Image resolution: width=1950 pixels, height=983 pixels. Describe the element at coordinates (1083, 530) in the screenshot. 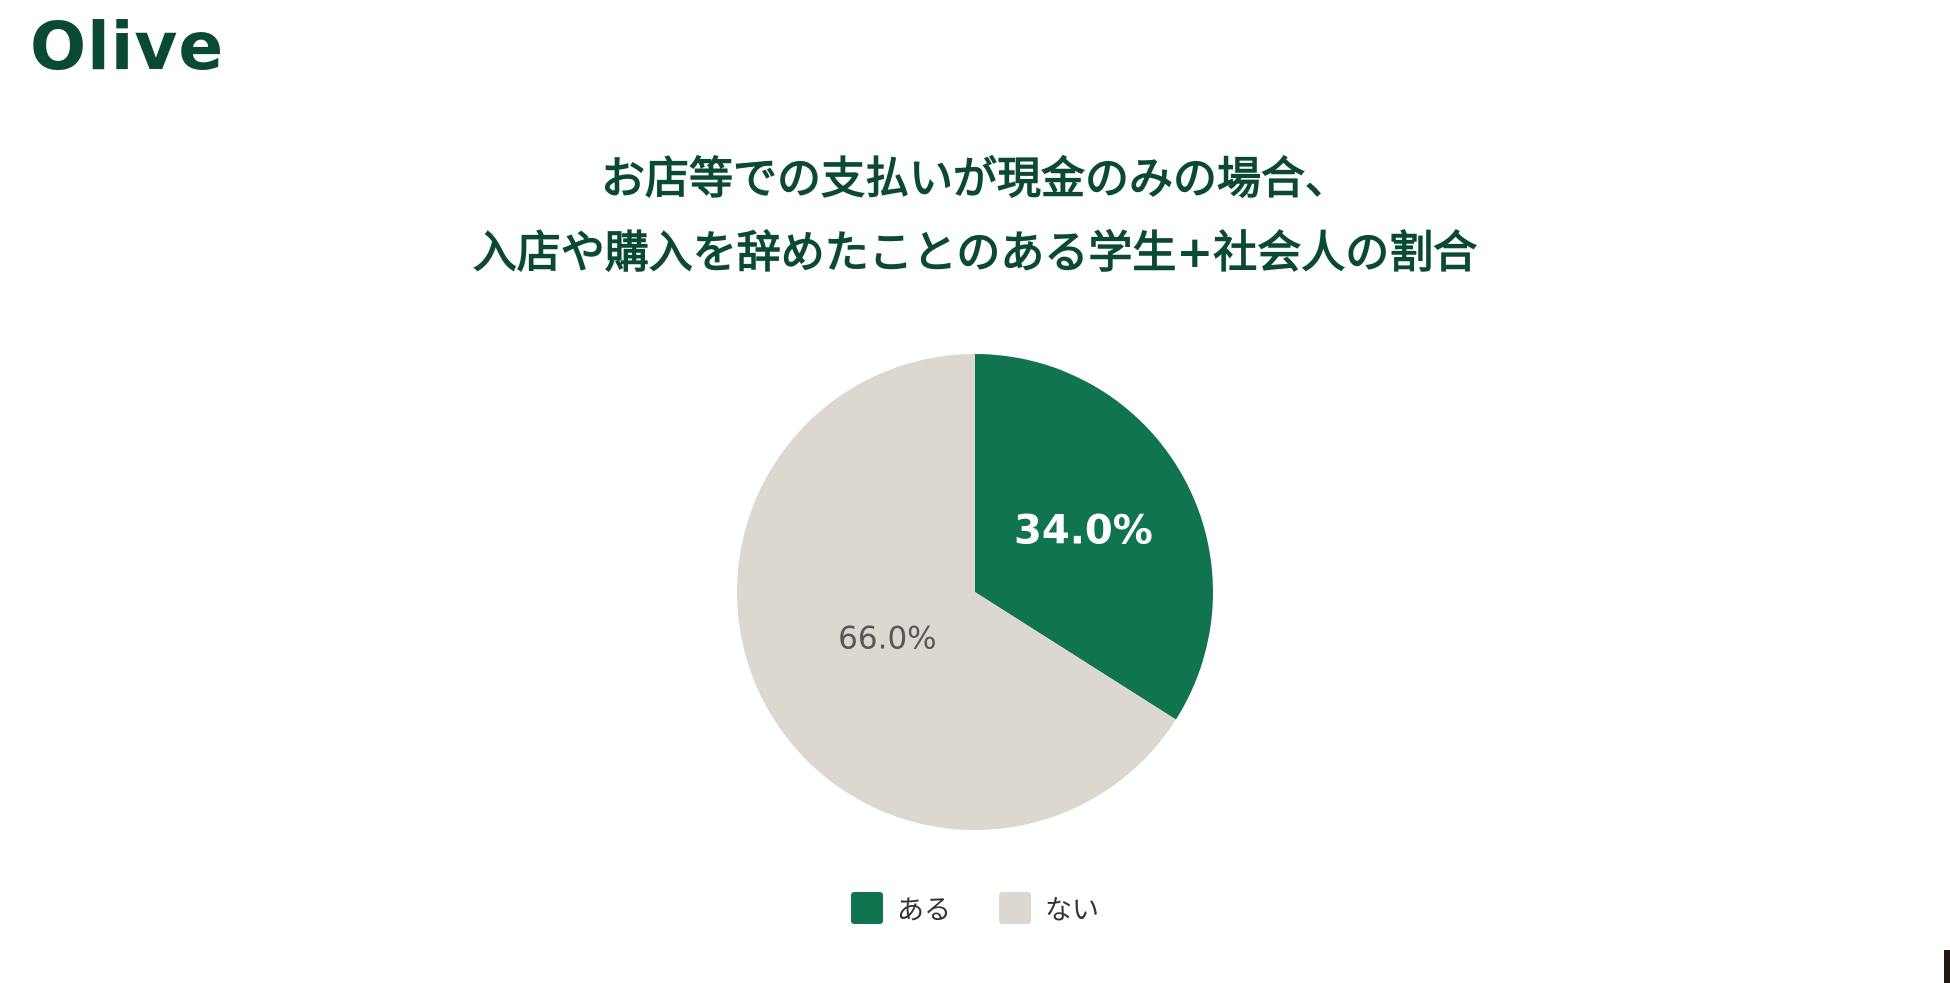

I see `pie-label-aru: 34.0%` at that location.